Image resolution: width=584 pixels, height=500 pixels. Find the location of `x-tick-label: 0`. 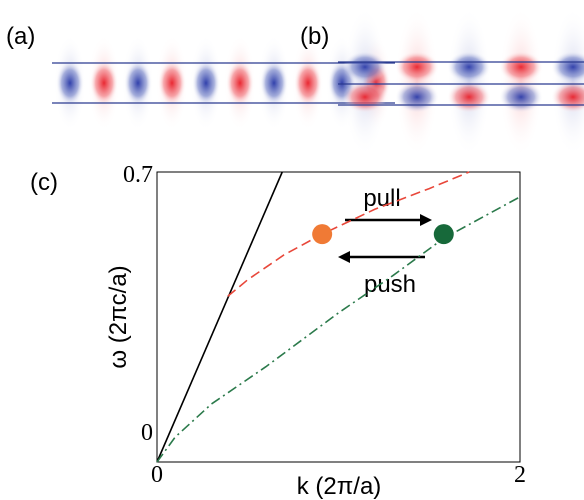

x-tick-label: 0 is located at coordinates (157, 475).